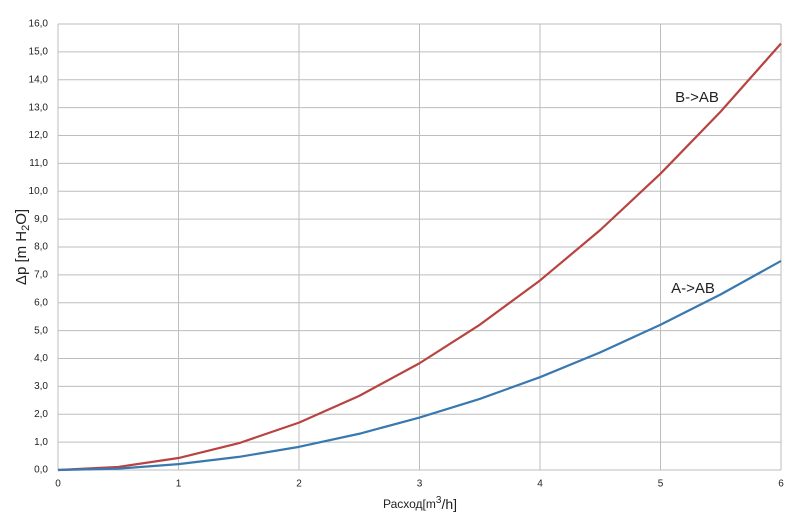 This screenshot has height=517, width=800. Describe the element at coordinates (299, 484) in the screenshot. I see `x-tick-label: 2` at that location.